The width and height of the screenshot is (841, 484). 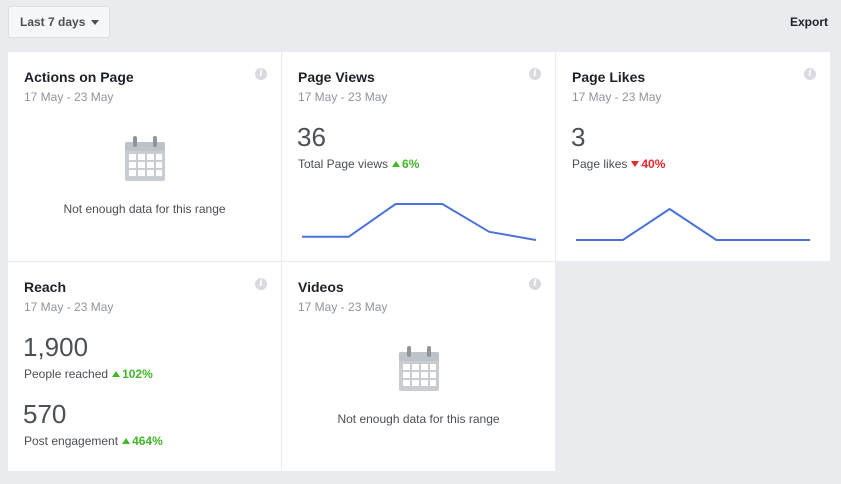 I want to click on card-title: Actions on Page, so click(x=79, y=77).